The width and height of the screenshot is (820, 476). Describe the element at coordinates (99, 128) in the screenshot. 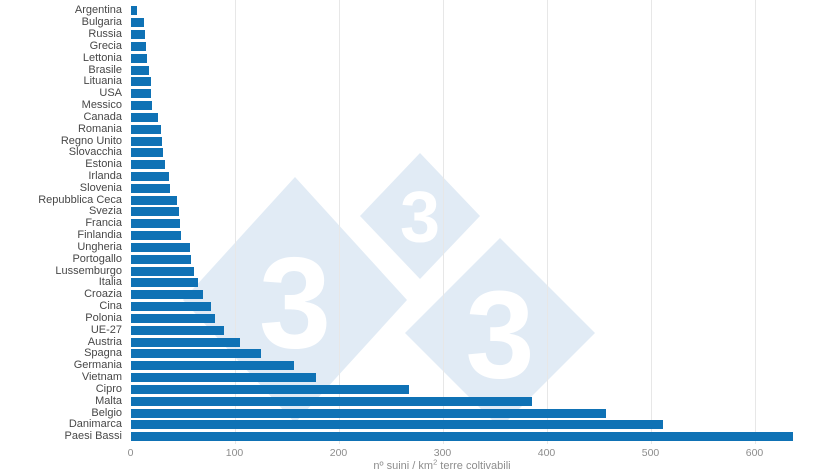

I see `category-label: Romania` at that location.